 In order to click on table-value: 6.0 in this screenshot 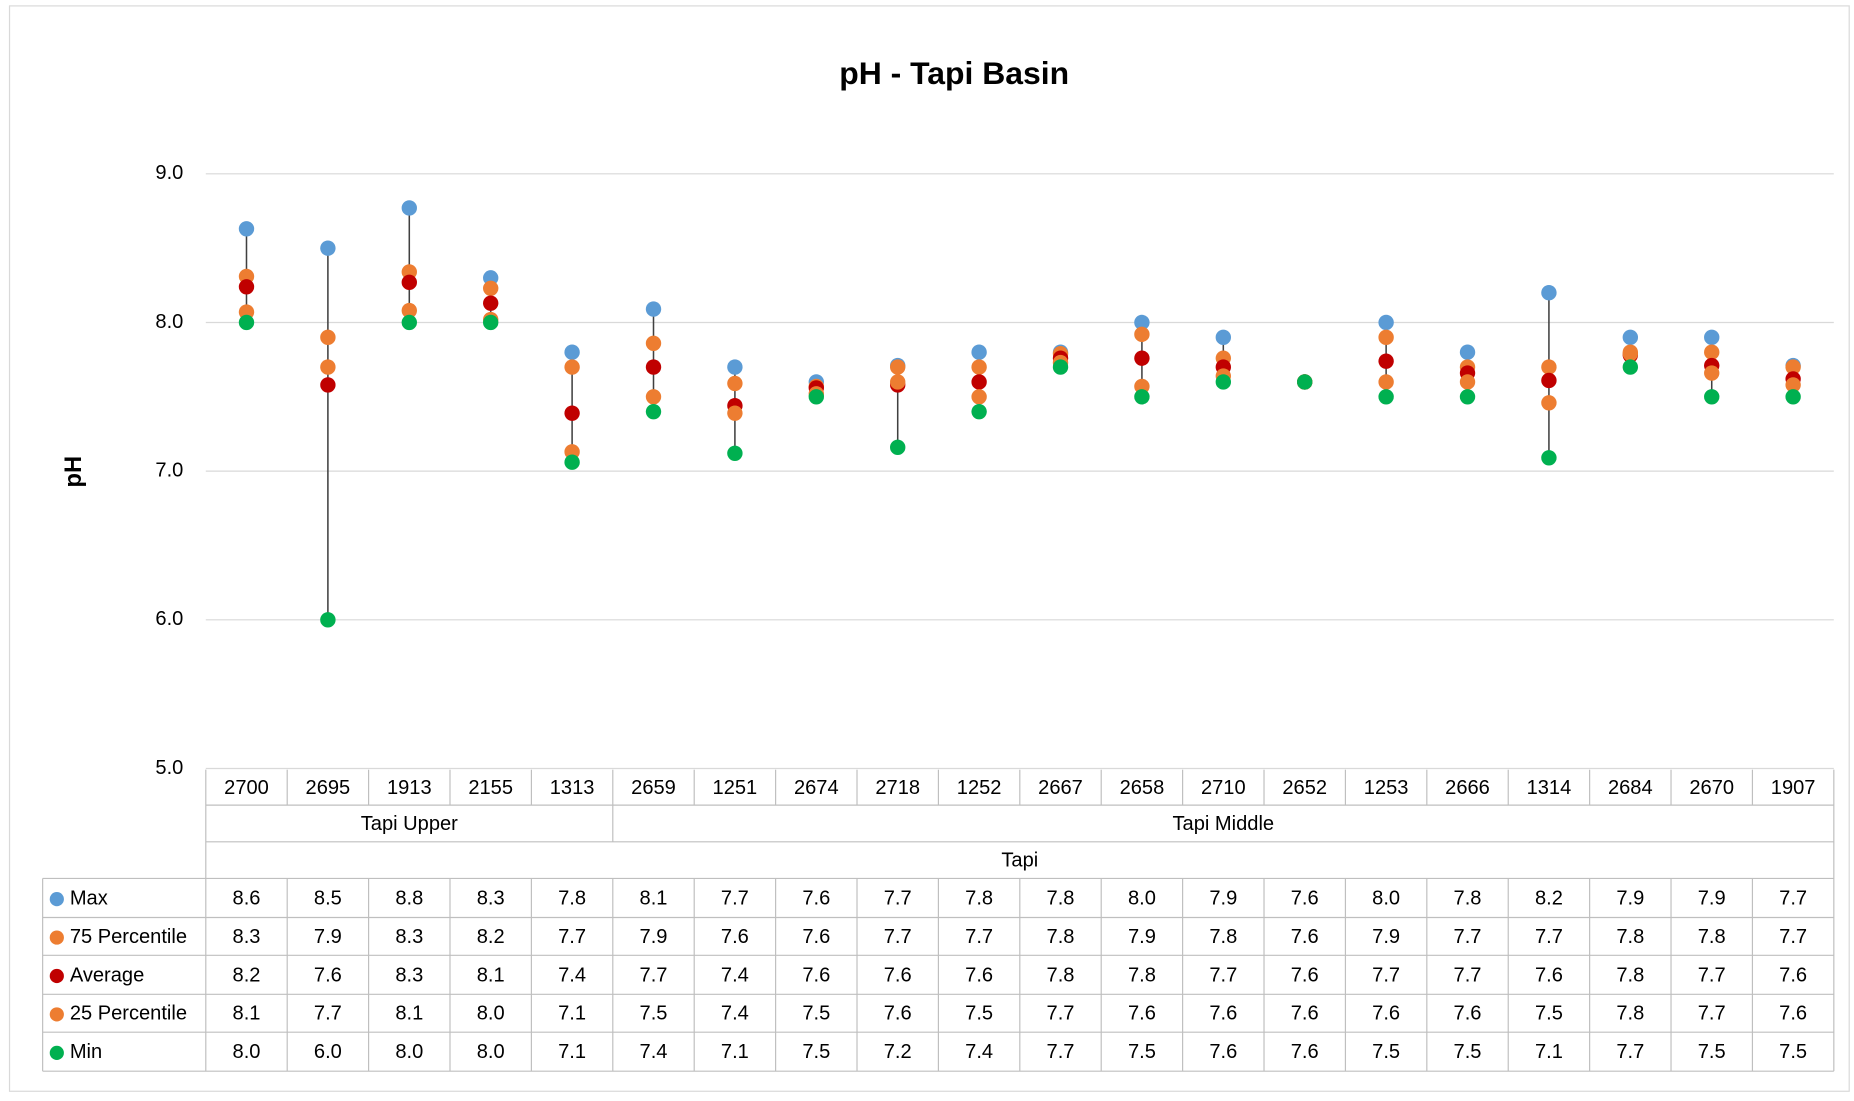, I will do `click(328, 1052)`.